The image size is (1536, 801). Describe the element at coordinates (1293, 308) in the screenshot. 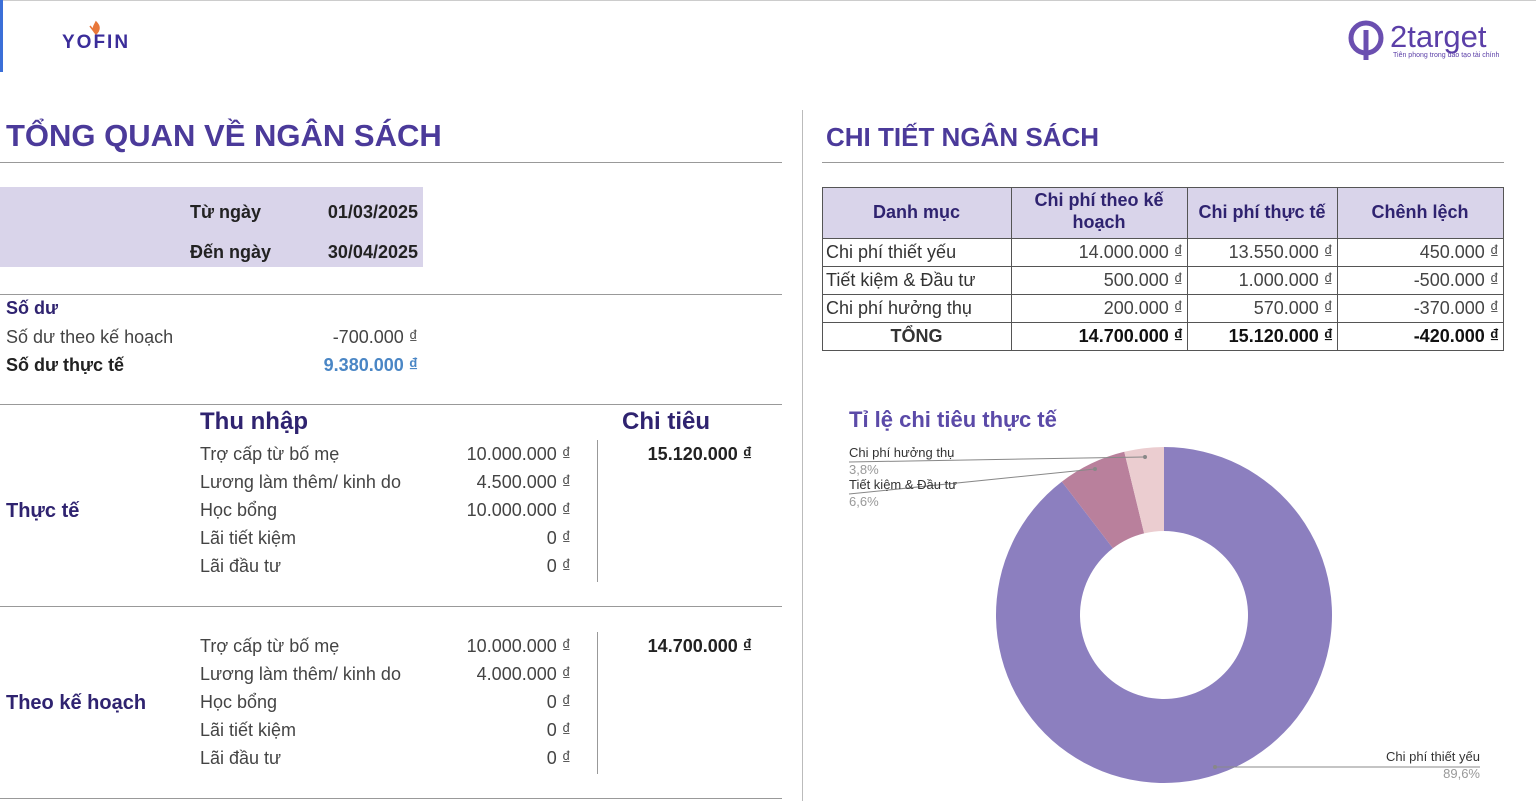

I see `row-value: 570.000 ₫` at that location.